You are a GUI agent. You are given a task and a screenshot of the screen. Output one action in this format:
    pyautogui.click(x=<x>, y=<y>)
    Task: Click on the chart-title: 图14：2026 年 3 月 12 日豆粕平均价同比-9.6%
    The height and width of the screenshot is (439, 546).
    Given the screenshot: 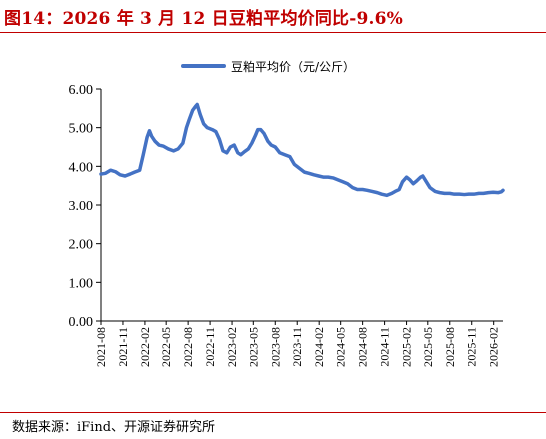 What is the action you would take?
    pyautogui.click(x=204, y=19)
    